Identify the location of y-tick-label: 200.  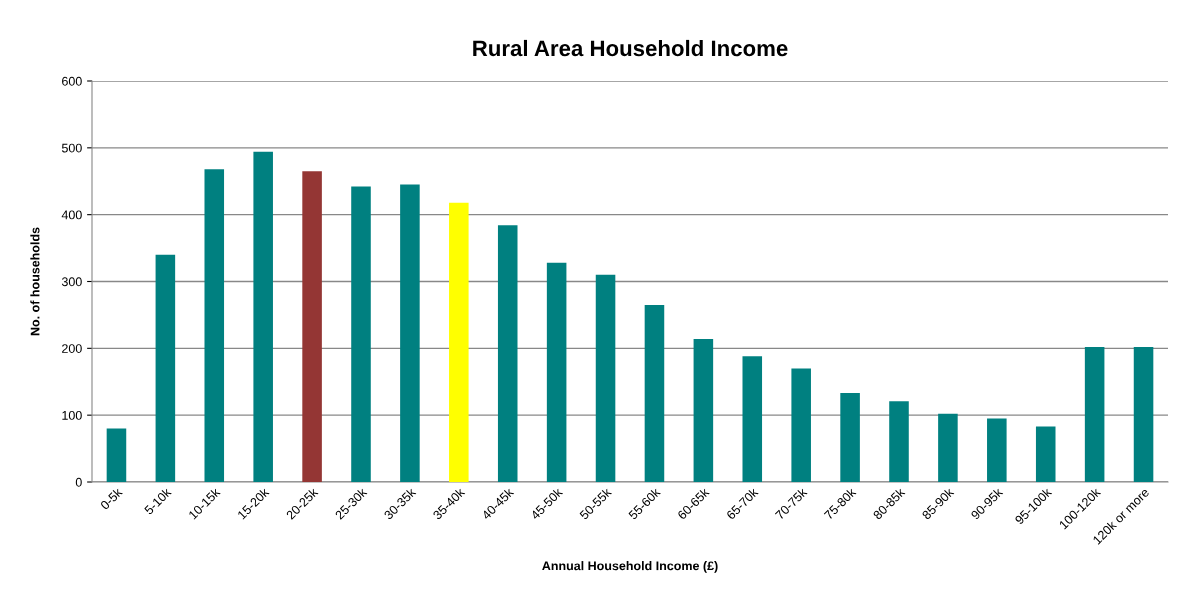
(72, 348).